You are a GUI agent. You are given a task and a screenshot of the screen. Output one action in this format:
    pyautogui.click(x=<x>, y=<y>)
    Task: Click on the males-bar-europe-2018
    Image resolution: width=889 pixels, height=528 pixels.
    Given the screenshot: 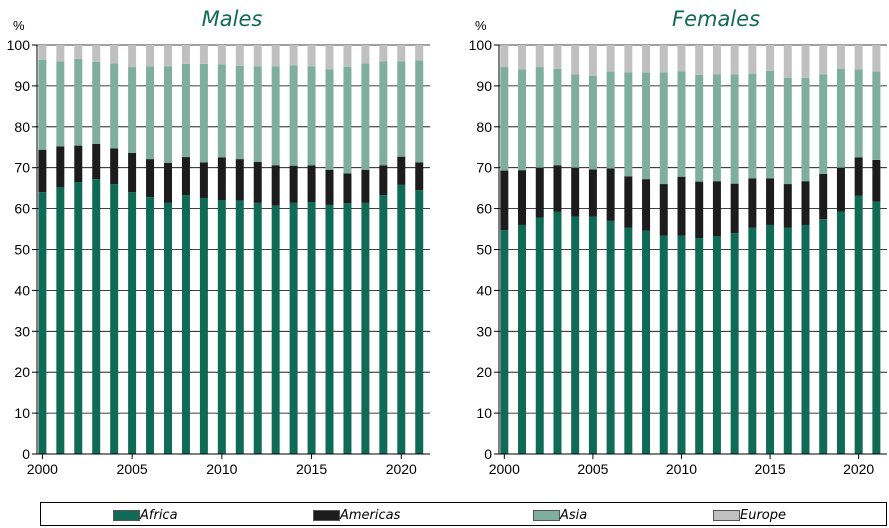 What is the action you would take?
    pyautogui.click(x=365, y=54)
    